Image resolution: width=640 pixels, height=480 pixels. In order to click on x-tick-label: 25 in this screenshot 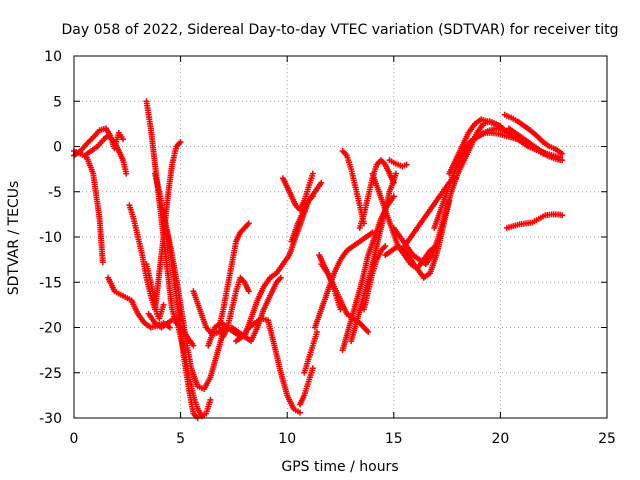, I will do `click(607, 439)`.